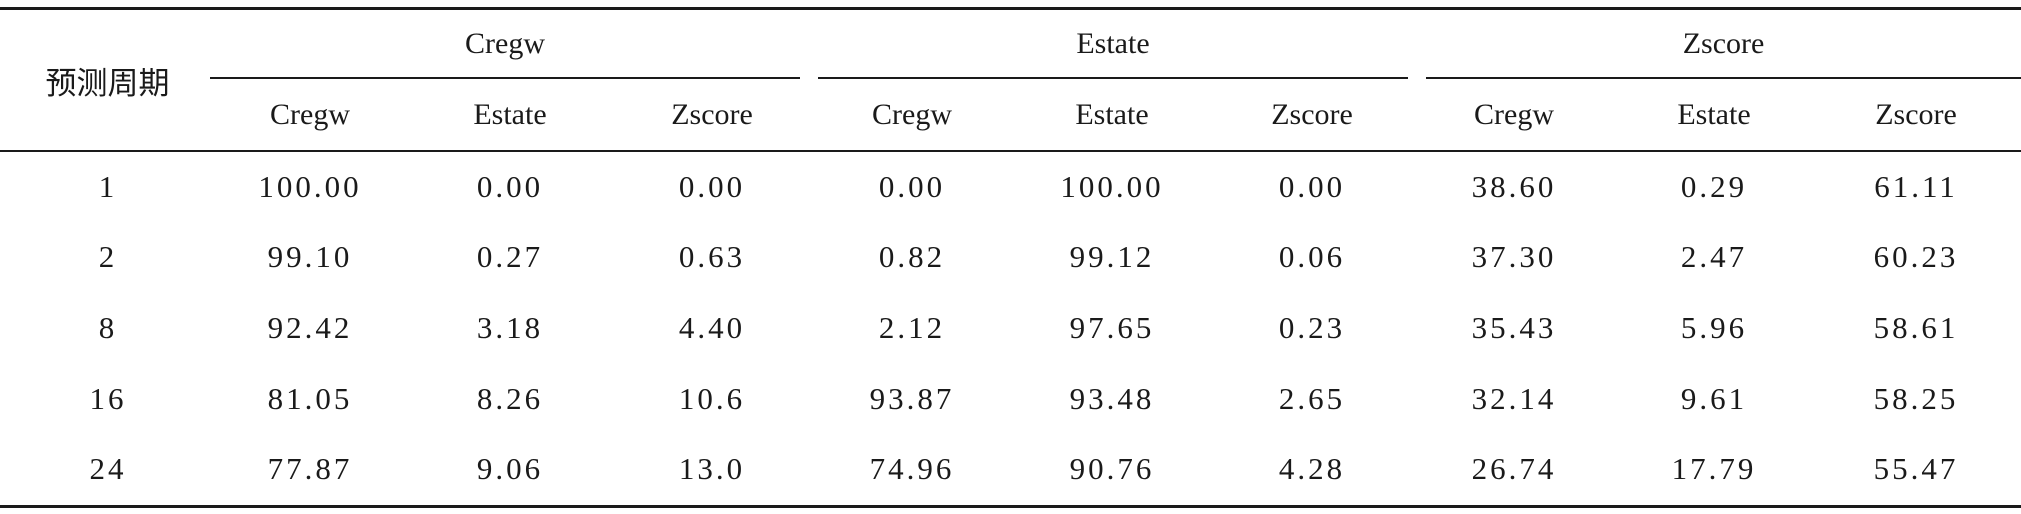  What do you see at coordinates (1916, 398) in the screenshot?
I see `value-cell: 58.25` at bounding box center [1916, 398].